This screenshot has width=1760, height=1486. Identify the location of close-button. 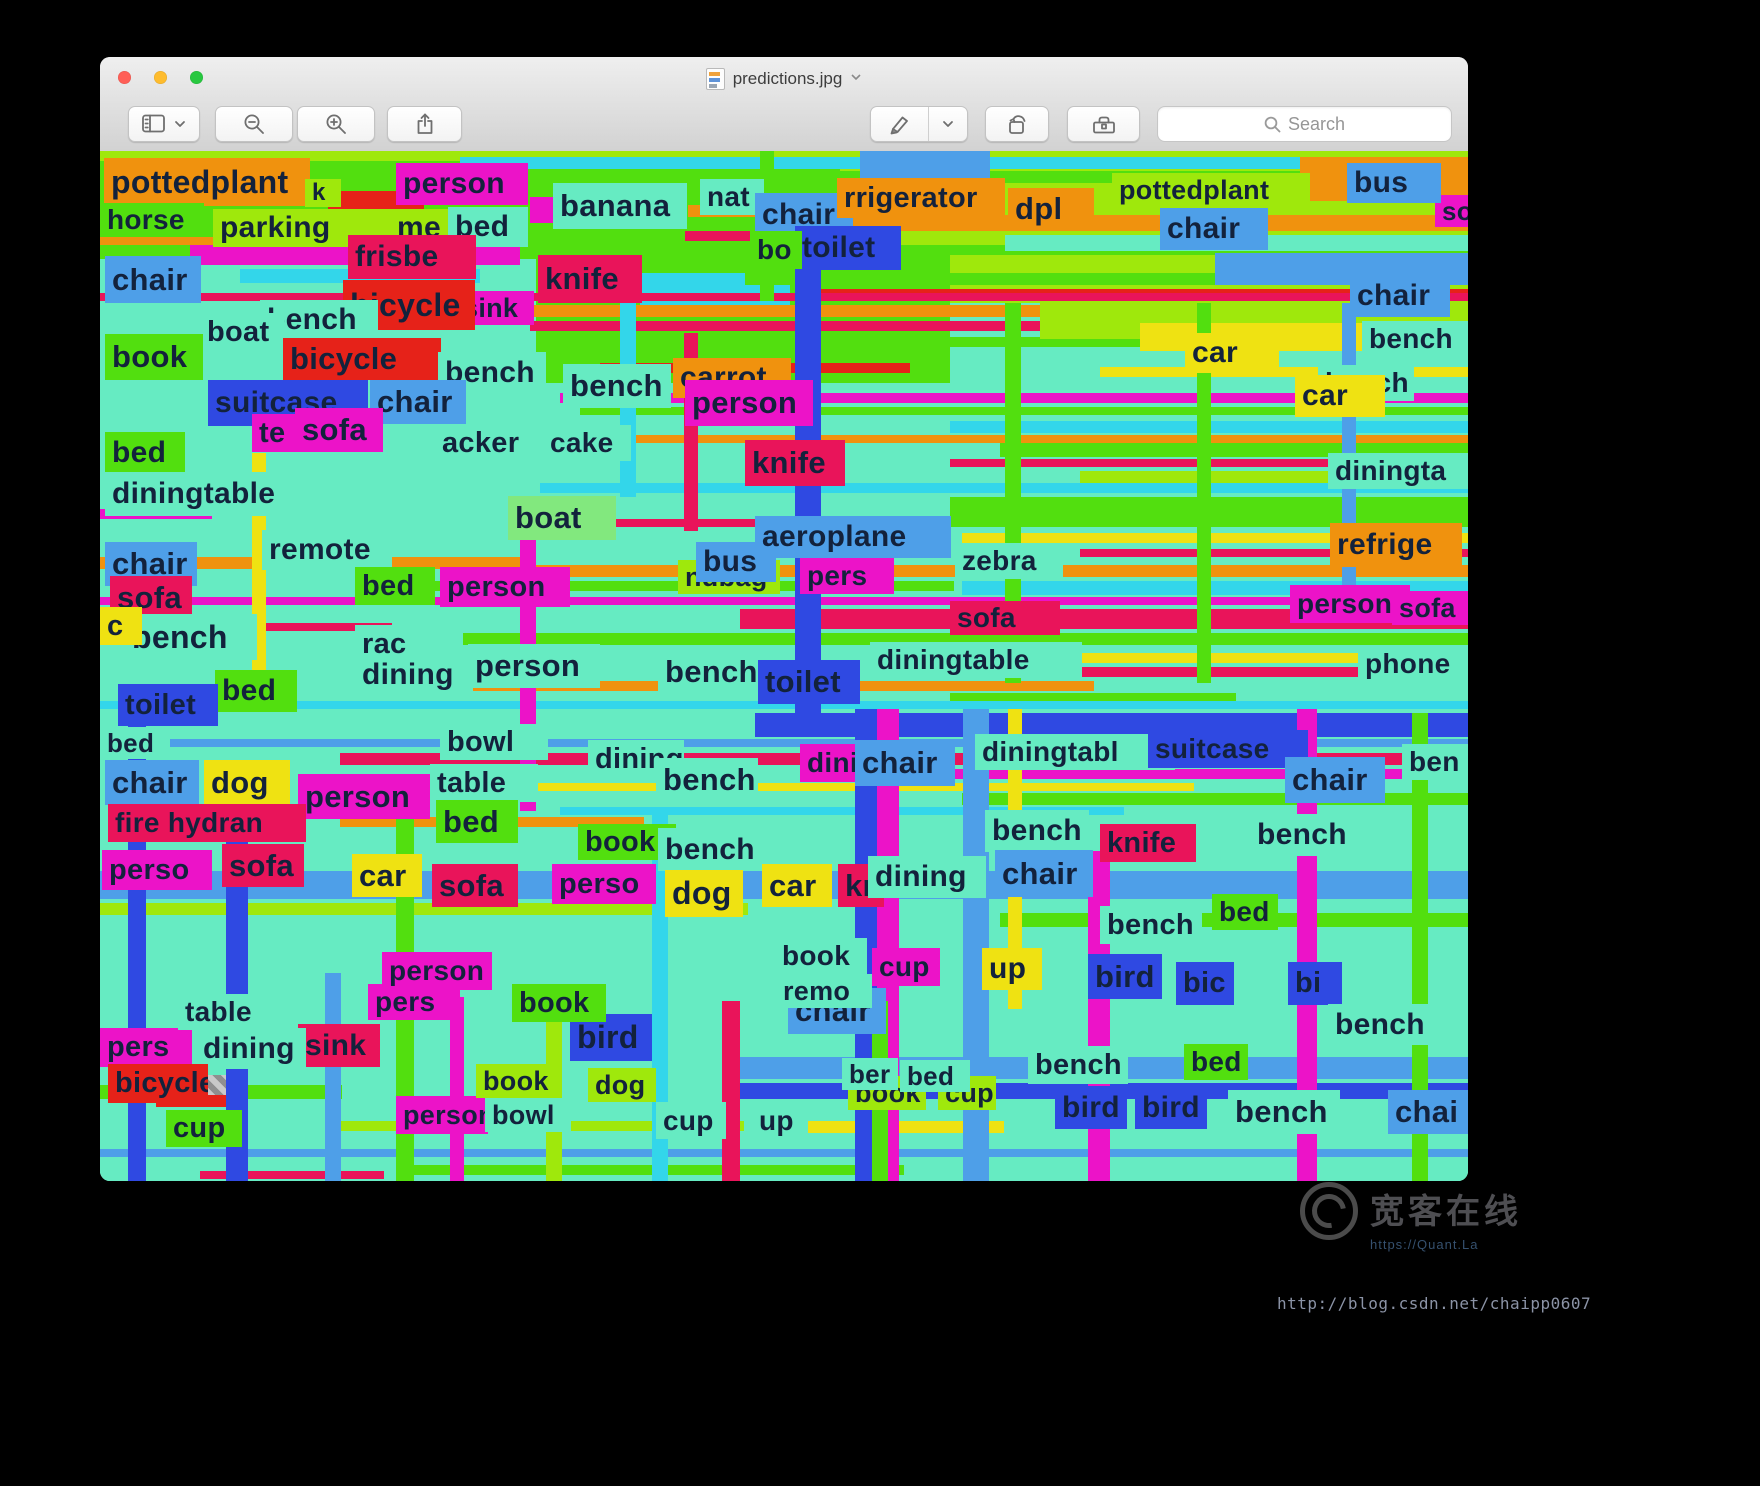
(124, 77).